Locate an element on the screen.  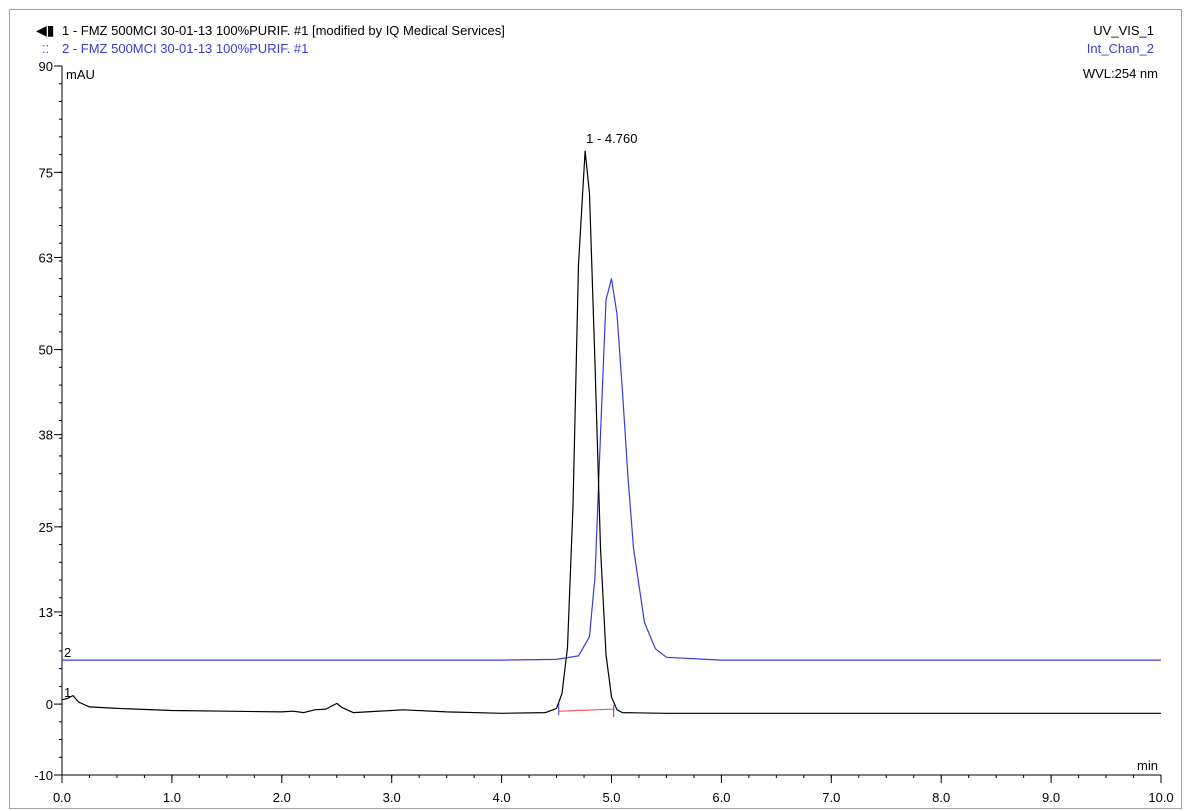
y-tick-label: 75 is located at coordinates (46, 172).